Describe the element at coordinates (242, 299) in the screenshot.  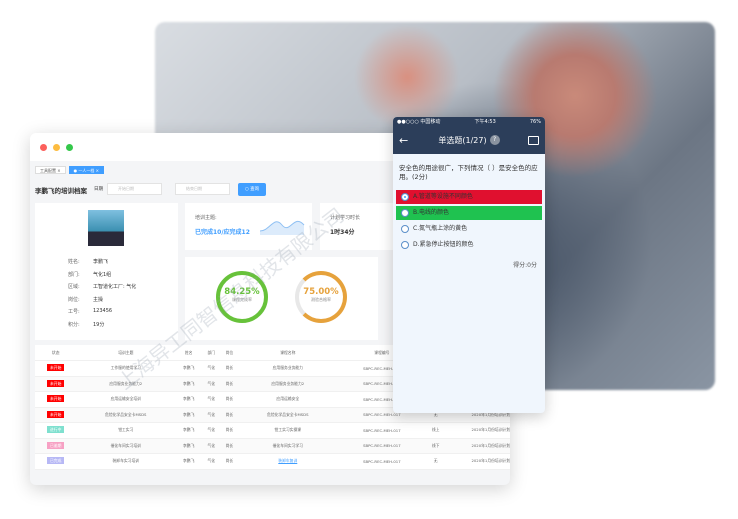
I see `completion-label: 课程完成率` at that location.